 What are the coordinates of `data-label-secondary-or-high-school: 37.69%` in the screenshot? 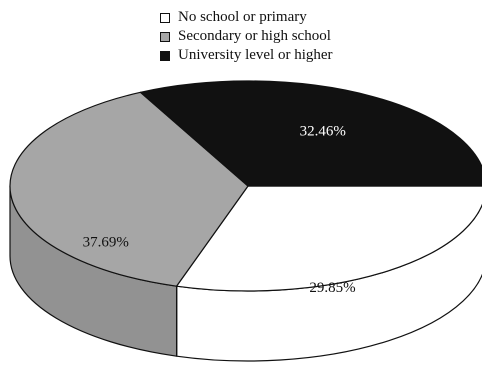 It's located at (106, 243).